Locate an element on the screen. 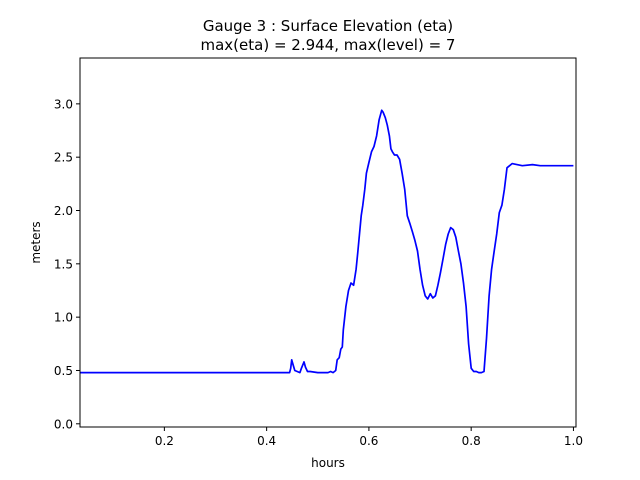 The width and height of the screenshot is (640, 480). x-tick-label: 0.8 is located at coordinates (471, 441).